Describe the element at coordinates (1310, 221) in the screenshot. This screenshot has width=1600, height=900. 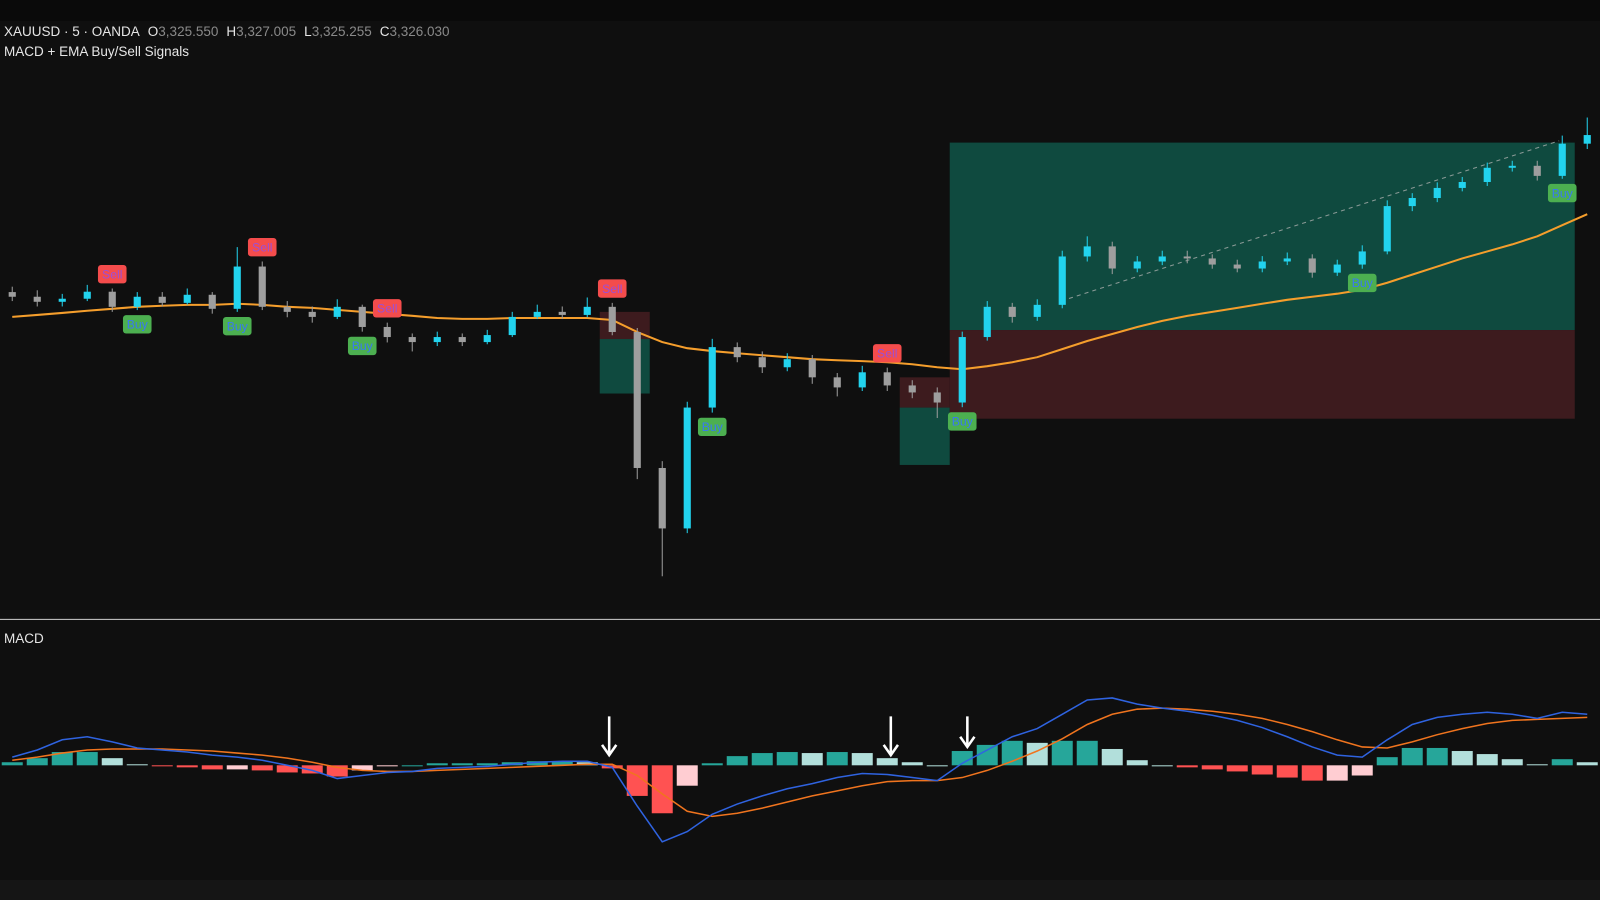
I see `trend-line` at that location.